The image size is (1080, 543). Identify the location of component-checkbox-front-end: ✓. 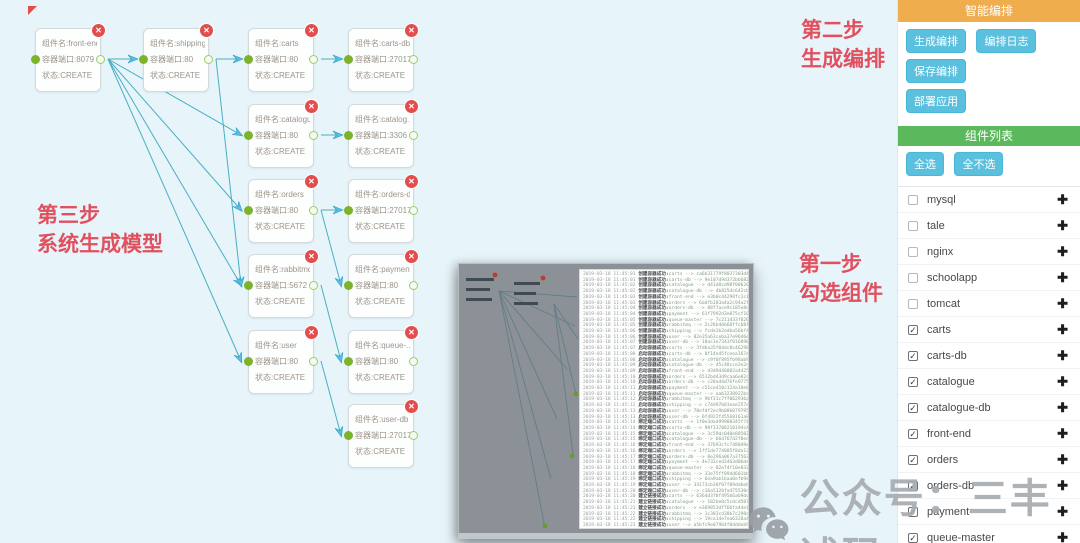
(913, 433).